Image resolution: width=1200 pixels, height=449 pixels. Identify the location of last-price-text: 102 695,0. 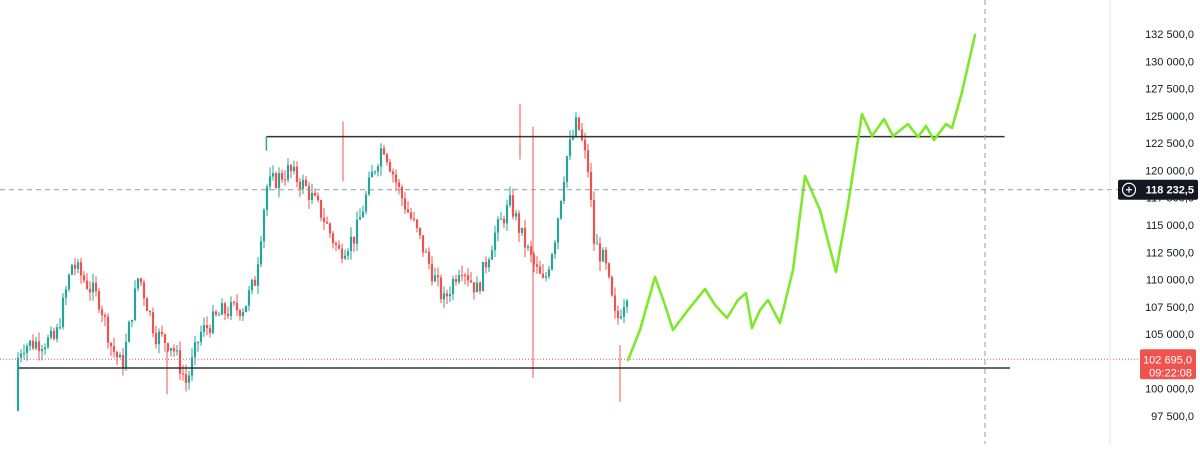
(1167, 360).